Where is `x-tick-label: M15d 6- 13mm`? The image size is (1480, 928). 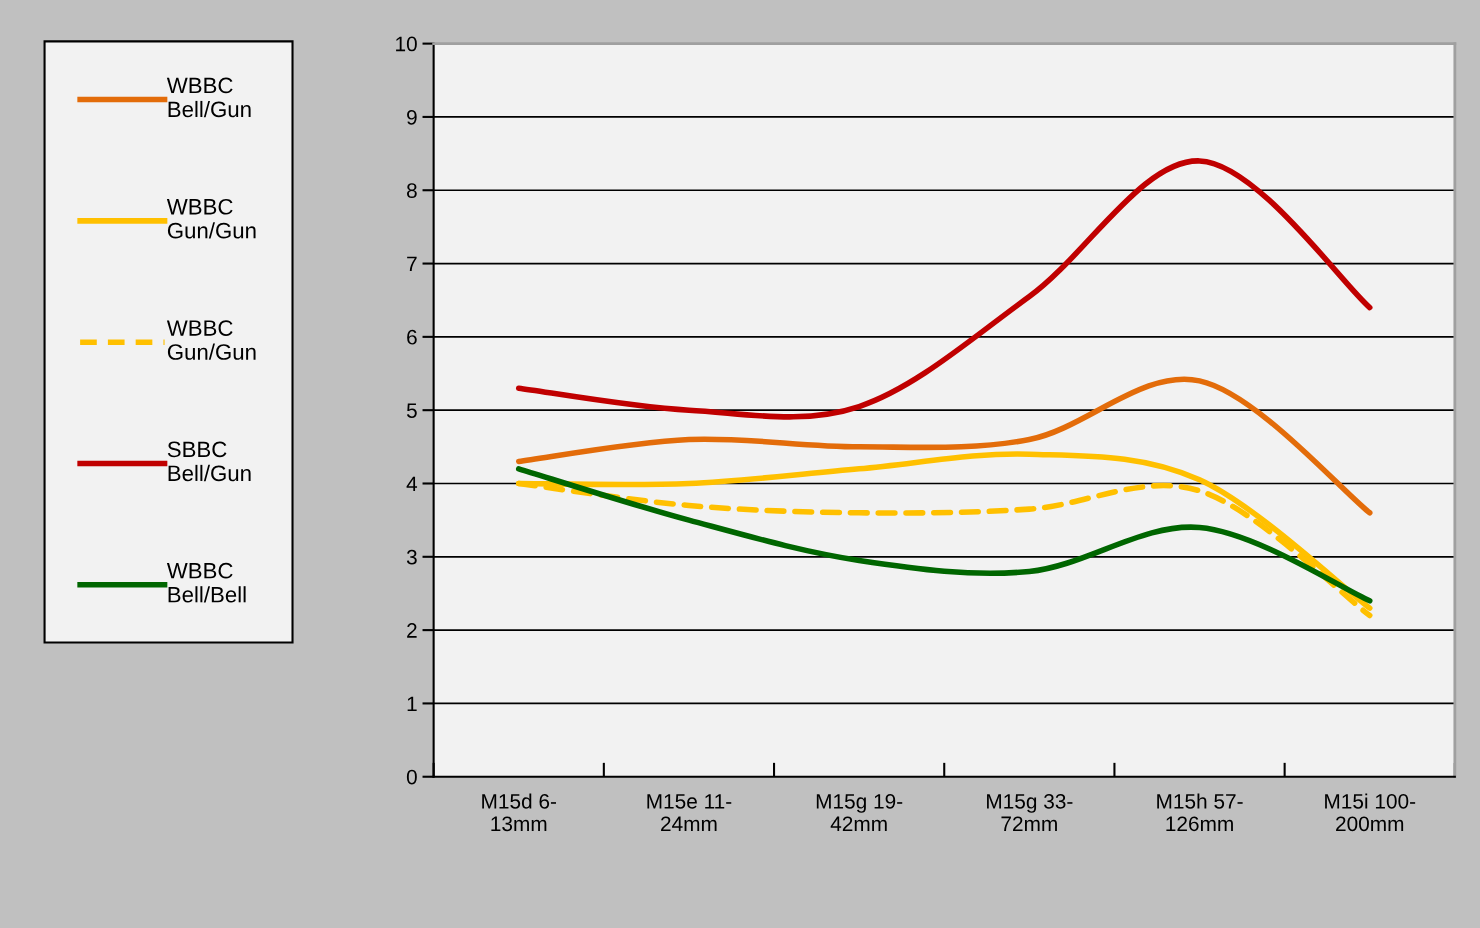
x-tick-label: M15d 6- 13mm is located at coordinates (519, 812).